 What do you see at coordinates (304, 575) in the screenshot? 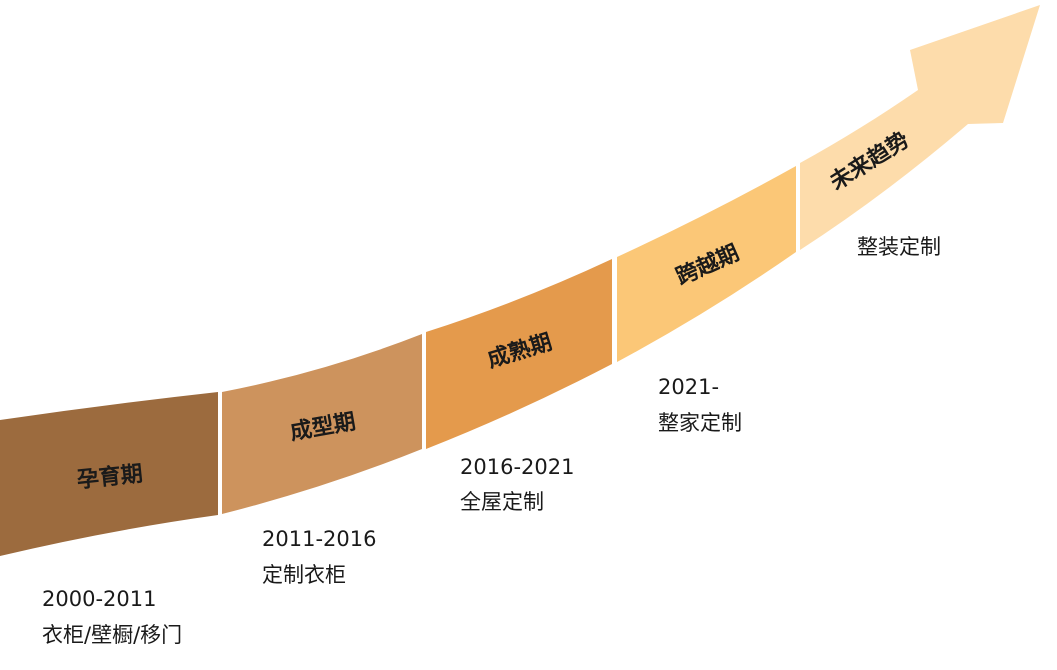
I see `stage-desc: 定制衣柜` at bounding box center [304, 575].